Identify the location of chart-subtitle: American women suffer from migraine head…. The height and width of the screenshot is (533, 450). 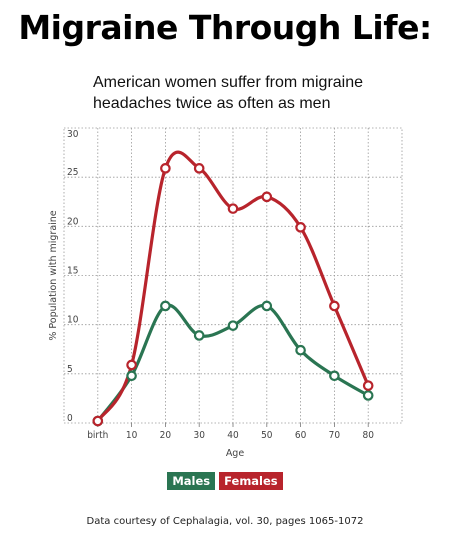
(228, 93).